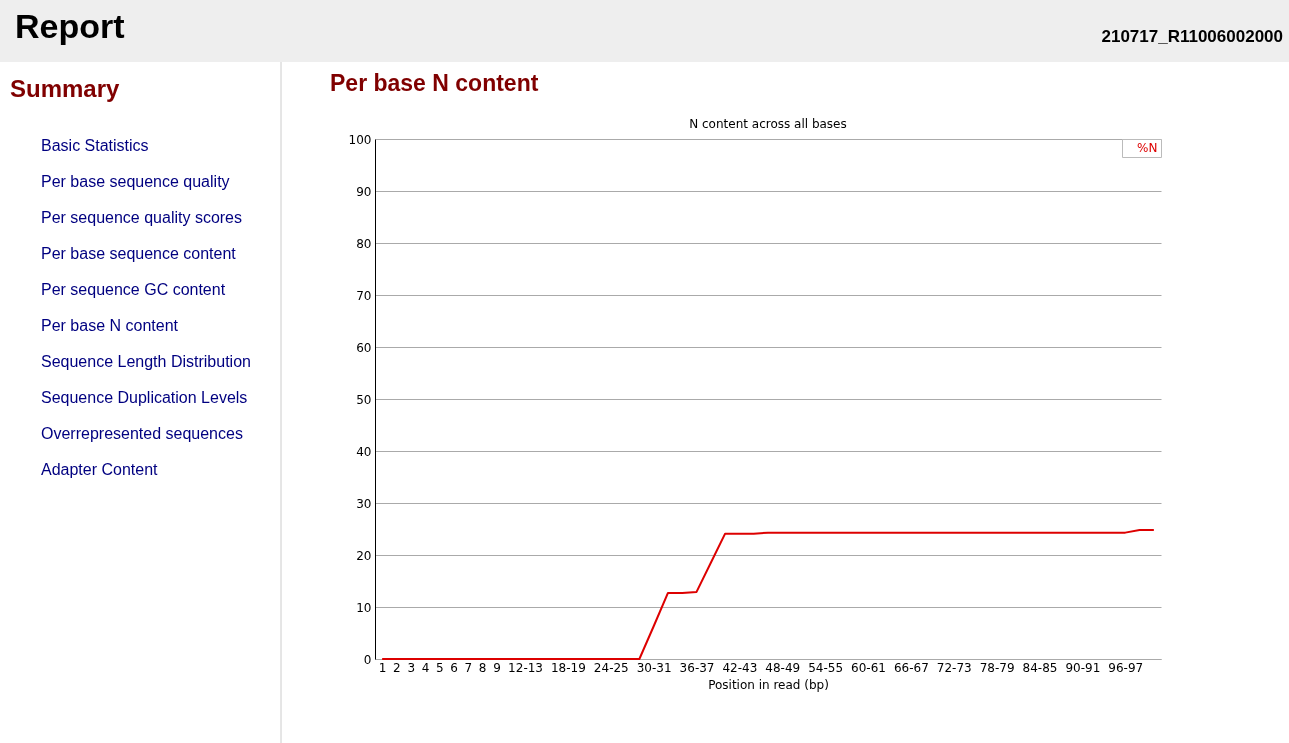 This screenshot has width=1289, height=743. I want to click on line-series, so click(768, 594).